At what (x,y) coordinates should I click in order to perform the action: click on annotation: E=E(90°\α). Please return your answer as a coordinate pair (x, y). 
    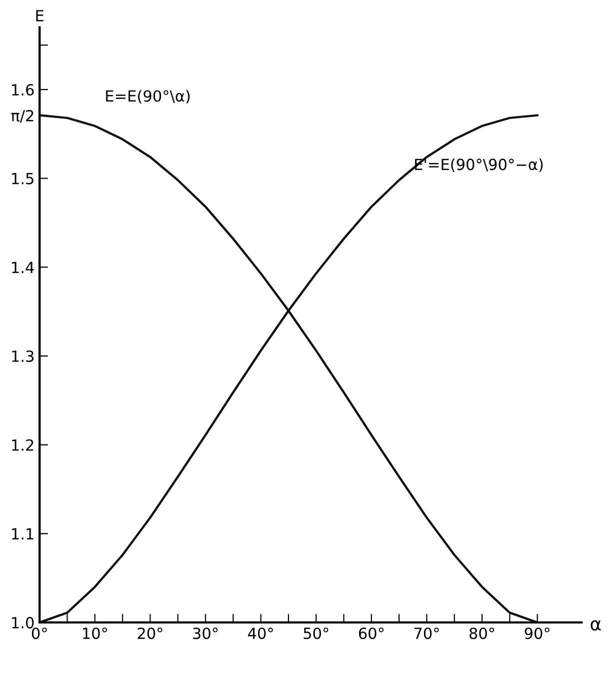
    Looking at the image, I should click on (148, 97).